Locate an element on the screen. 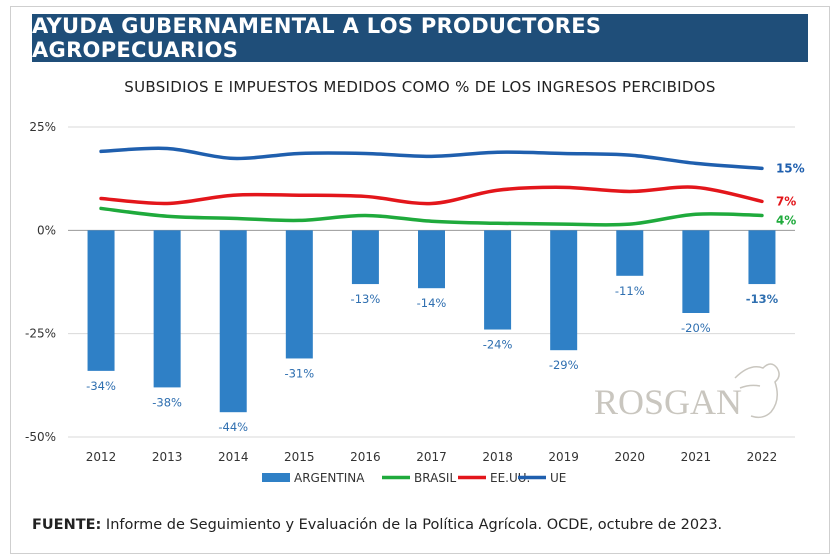 Image resolution: width=840 pixels, height=560 pixels. legend-label: UE is located at coordinates (558, 478).